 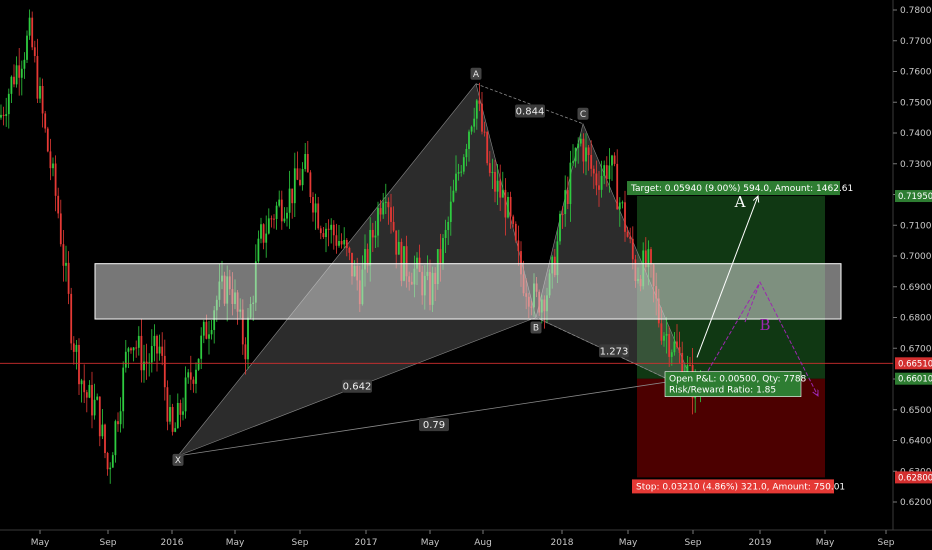 What do you see at coordinates (727, 277) in the screenshot?
I see `projection-a-arrow` at bounding box center [727, 277].